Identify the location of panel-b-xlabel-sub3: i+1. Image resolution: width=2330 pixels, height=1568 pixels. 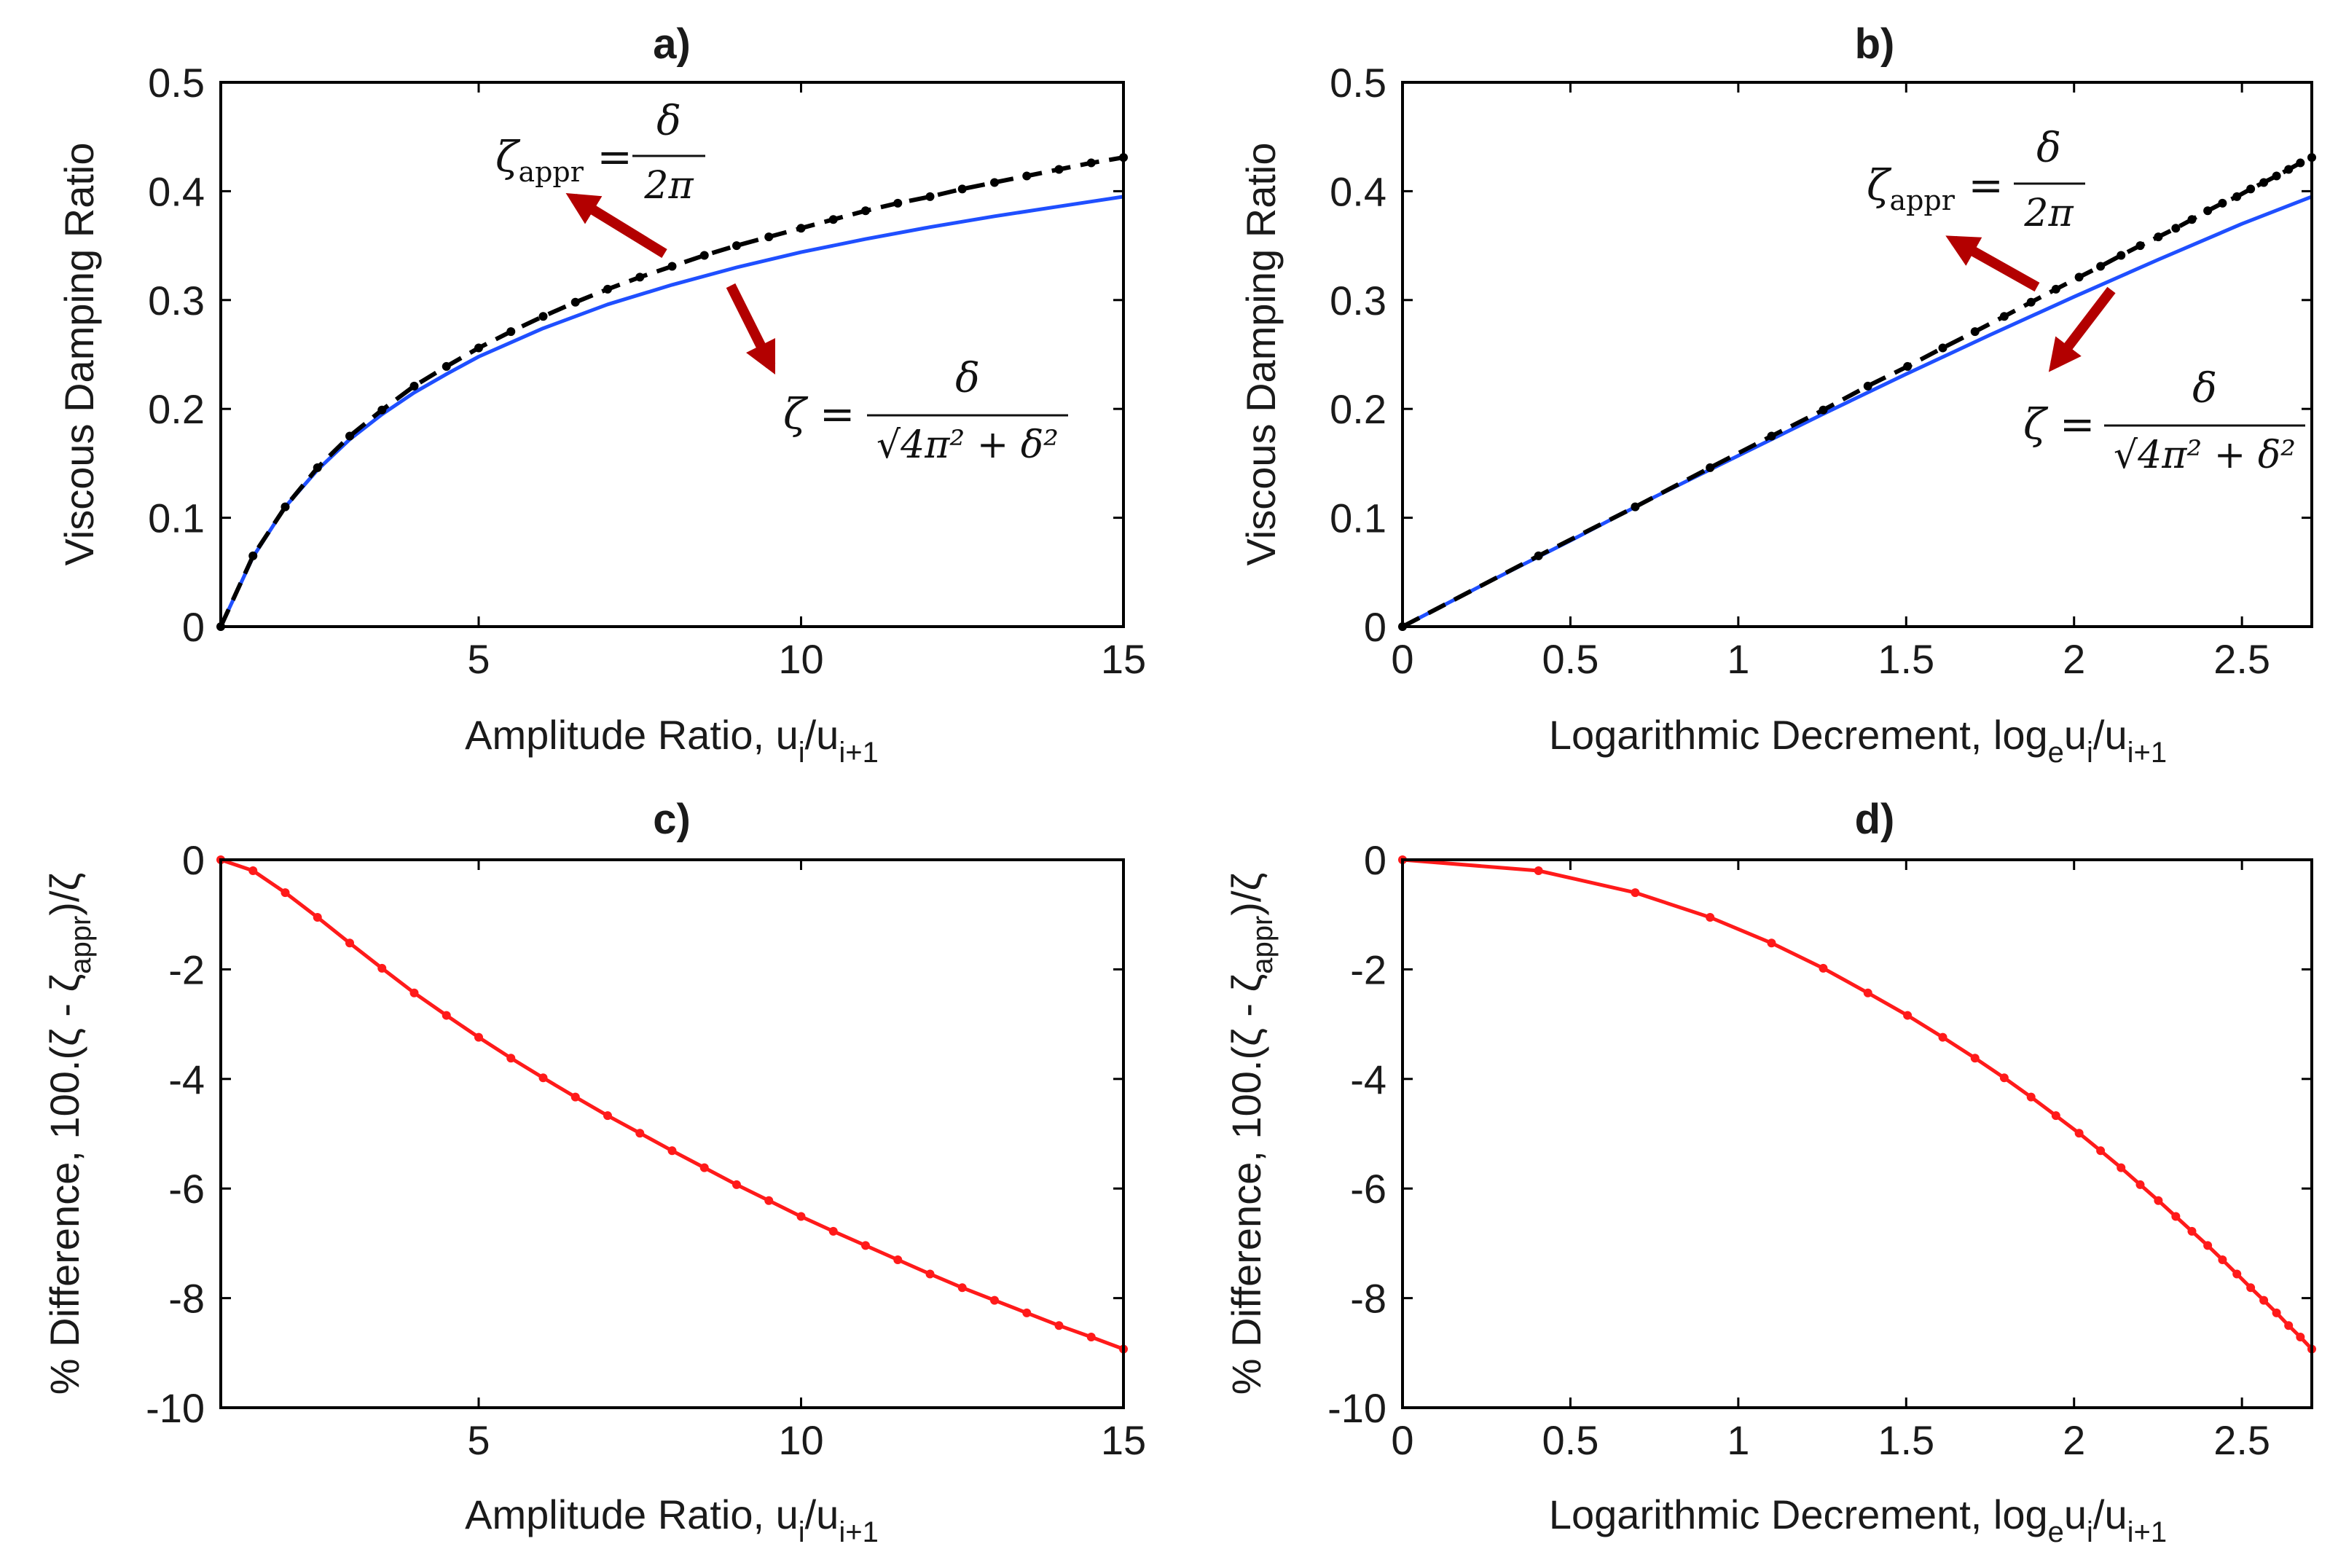
(2147, 753).